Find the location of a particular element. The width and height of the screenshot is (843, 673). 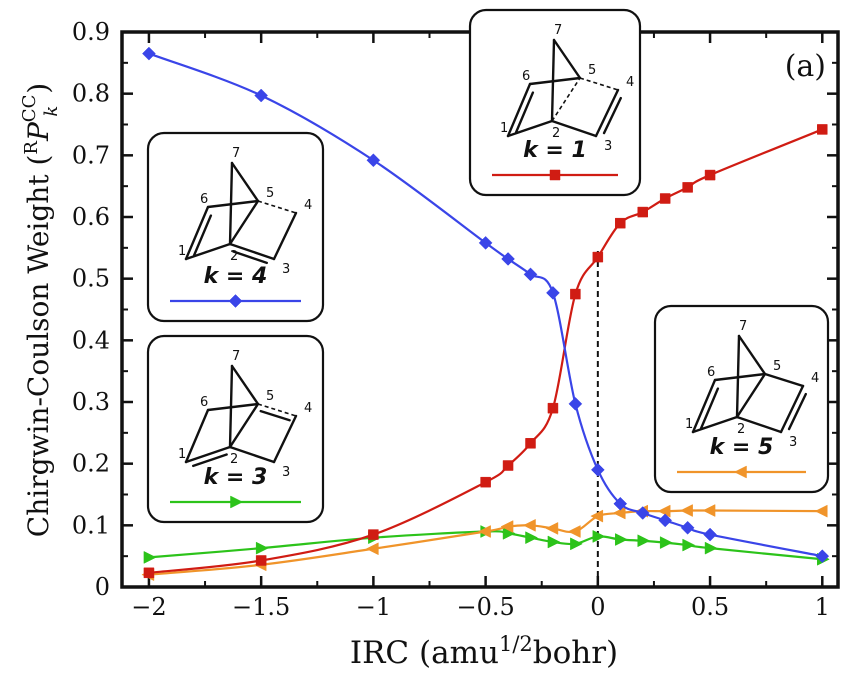

inset-k1: 1 2 3 4 5 6 7 k = 1 is located at coordinates (555, 102).